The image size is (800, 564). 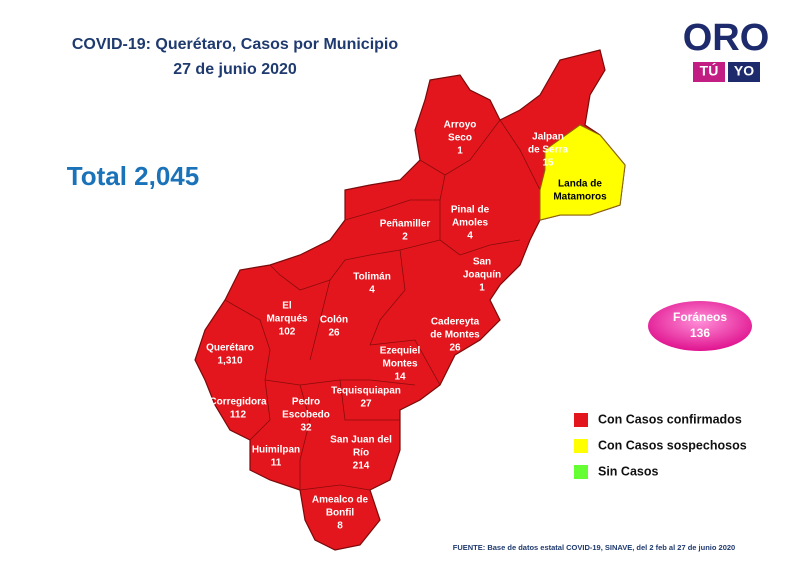 I want to click on logo-right: YO, so click(x=744, y=71).